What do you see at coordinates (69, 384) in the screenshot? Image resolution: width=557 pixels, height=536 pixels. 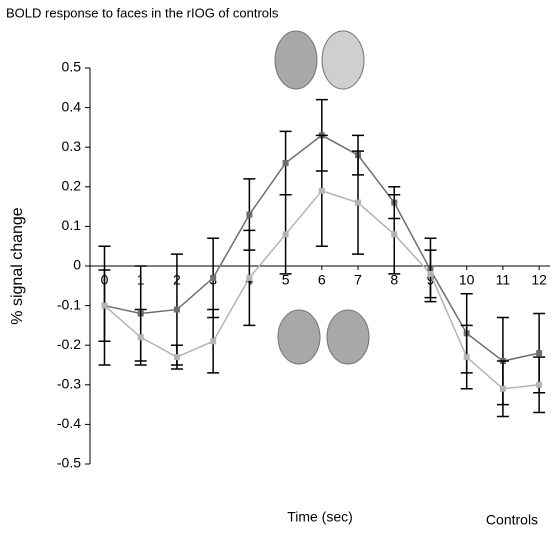 I see `y-tick-label: -0.3` at bounding box center [69, 384].